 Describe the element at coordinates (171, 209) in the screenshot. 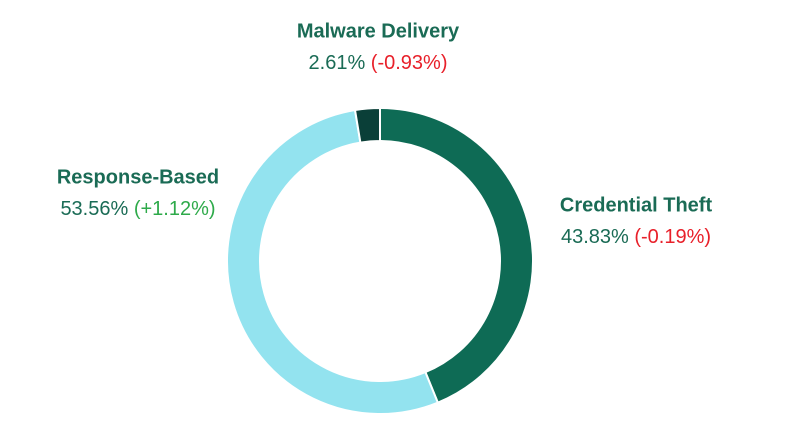

I see `change-label: (+1.12%)` at that location.